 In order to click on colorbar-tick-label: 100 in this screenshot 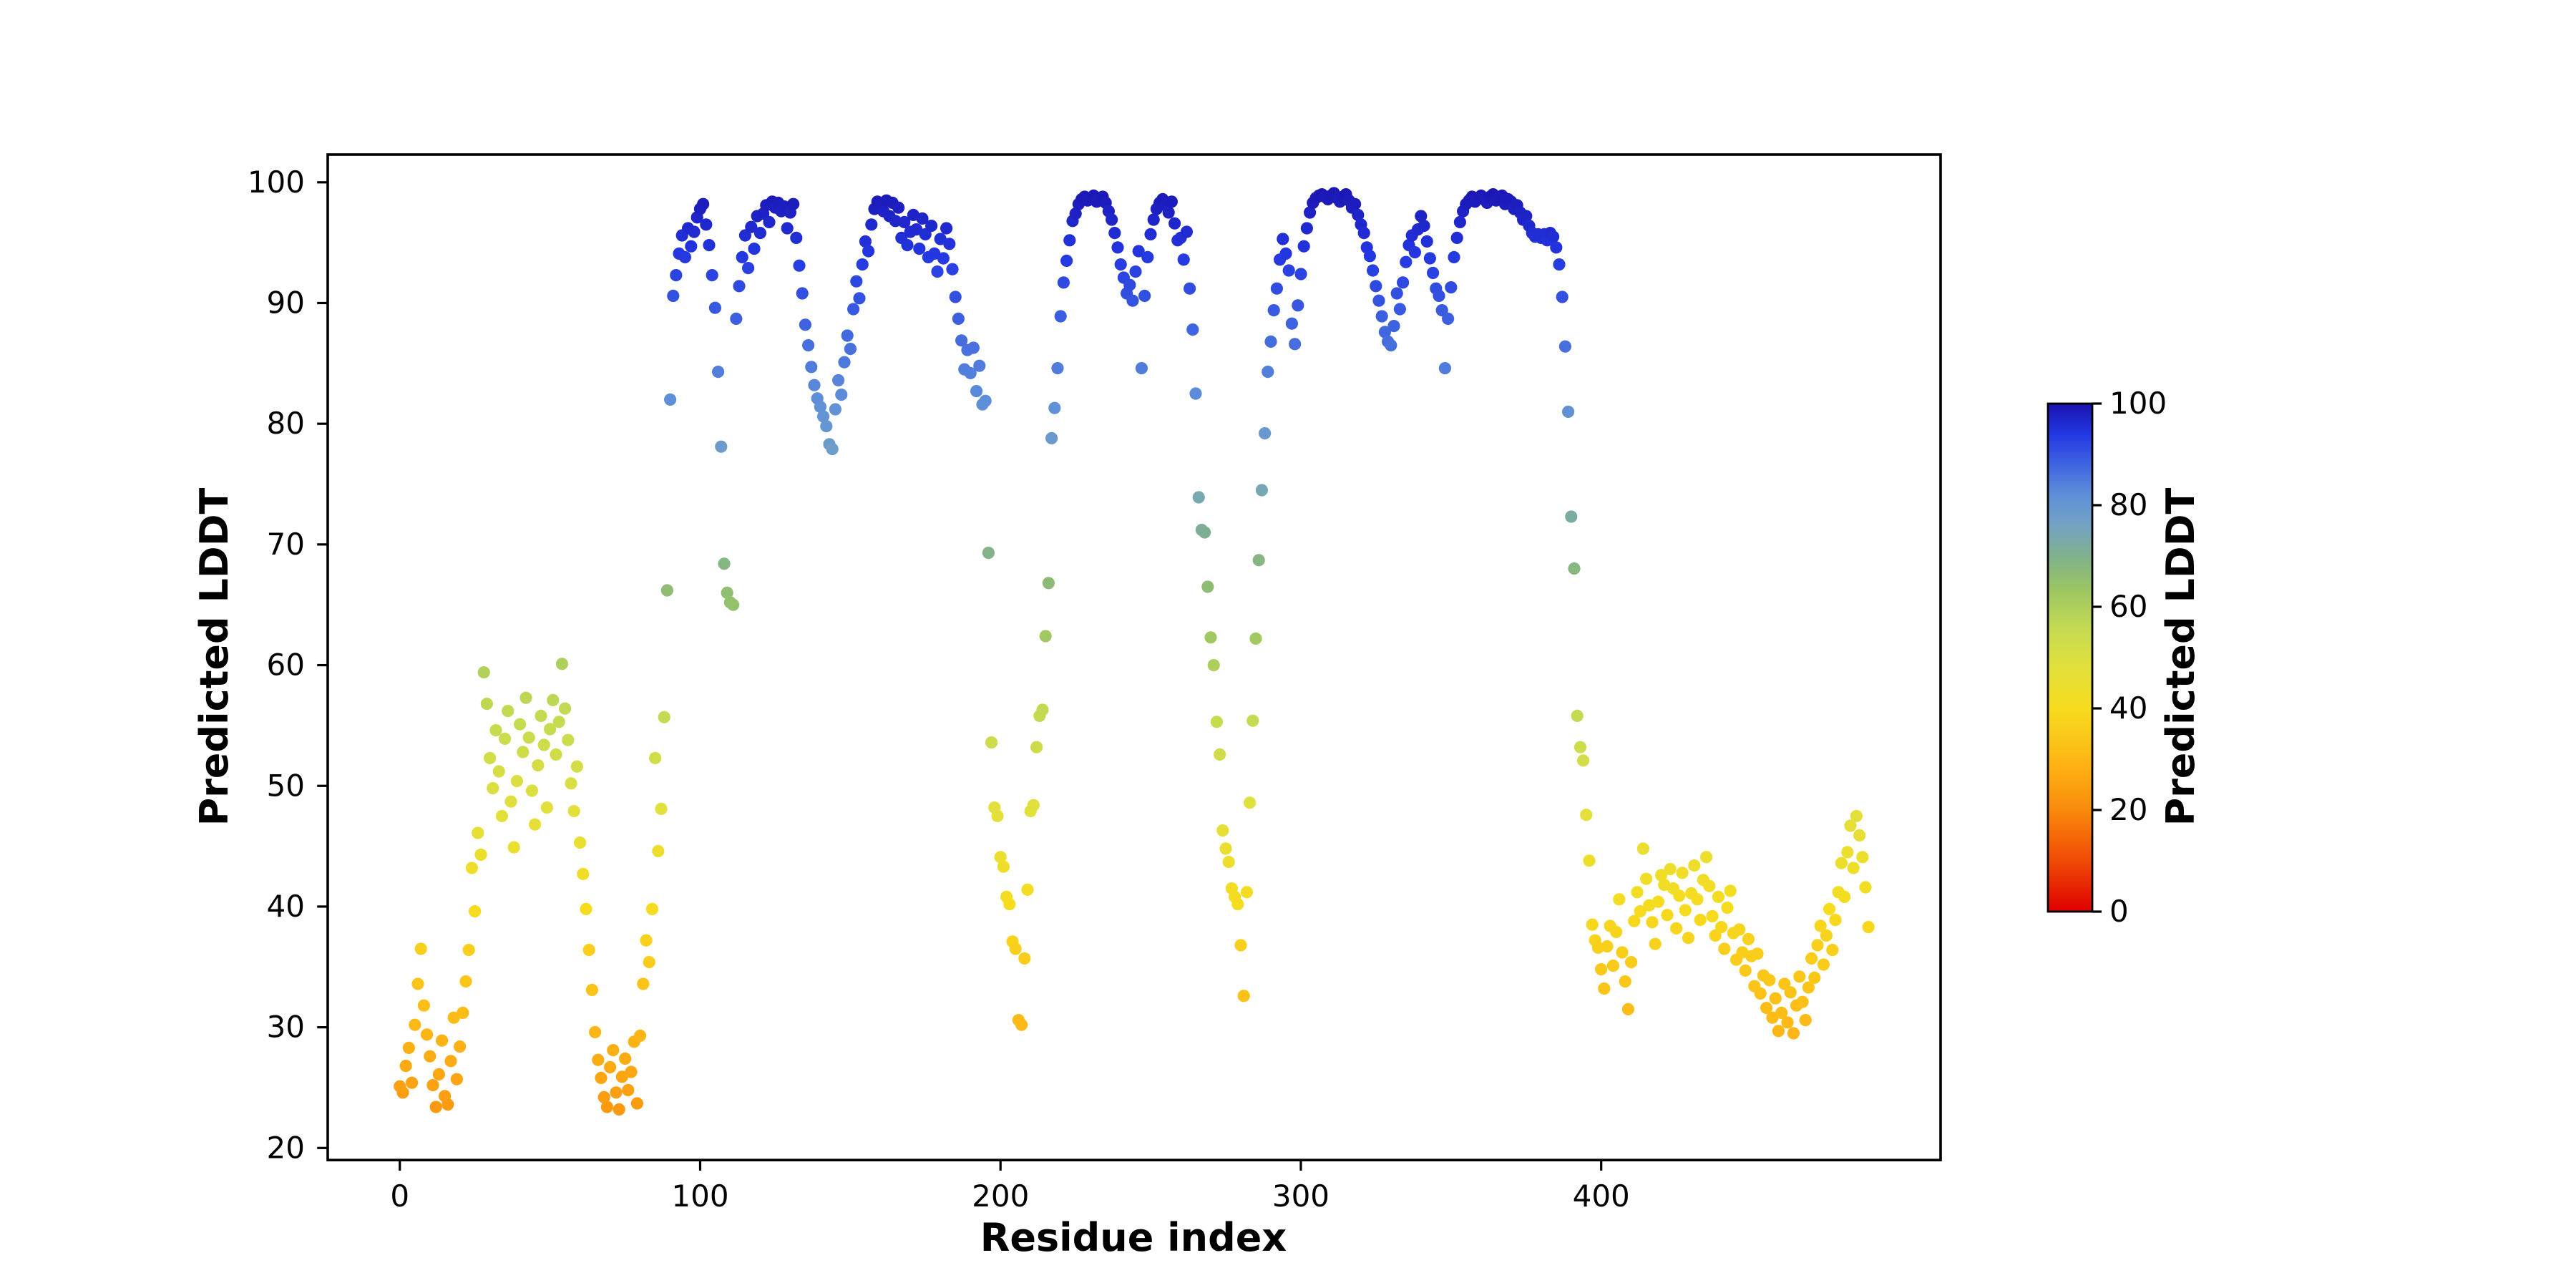, I will do `click(2138, 403)`.